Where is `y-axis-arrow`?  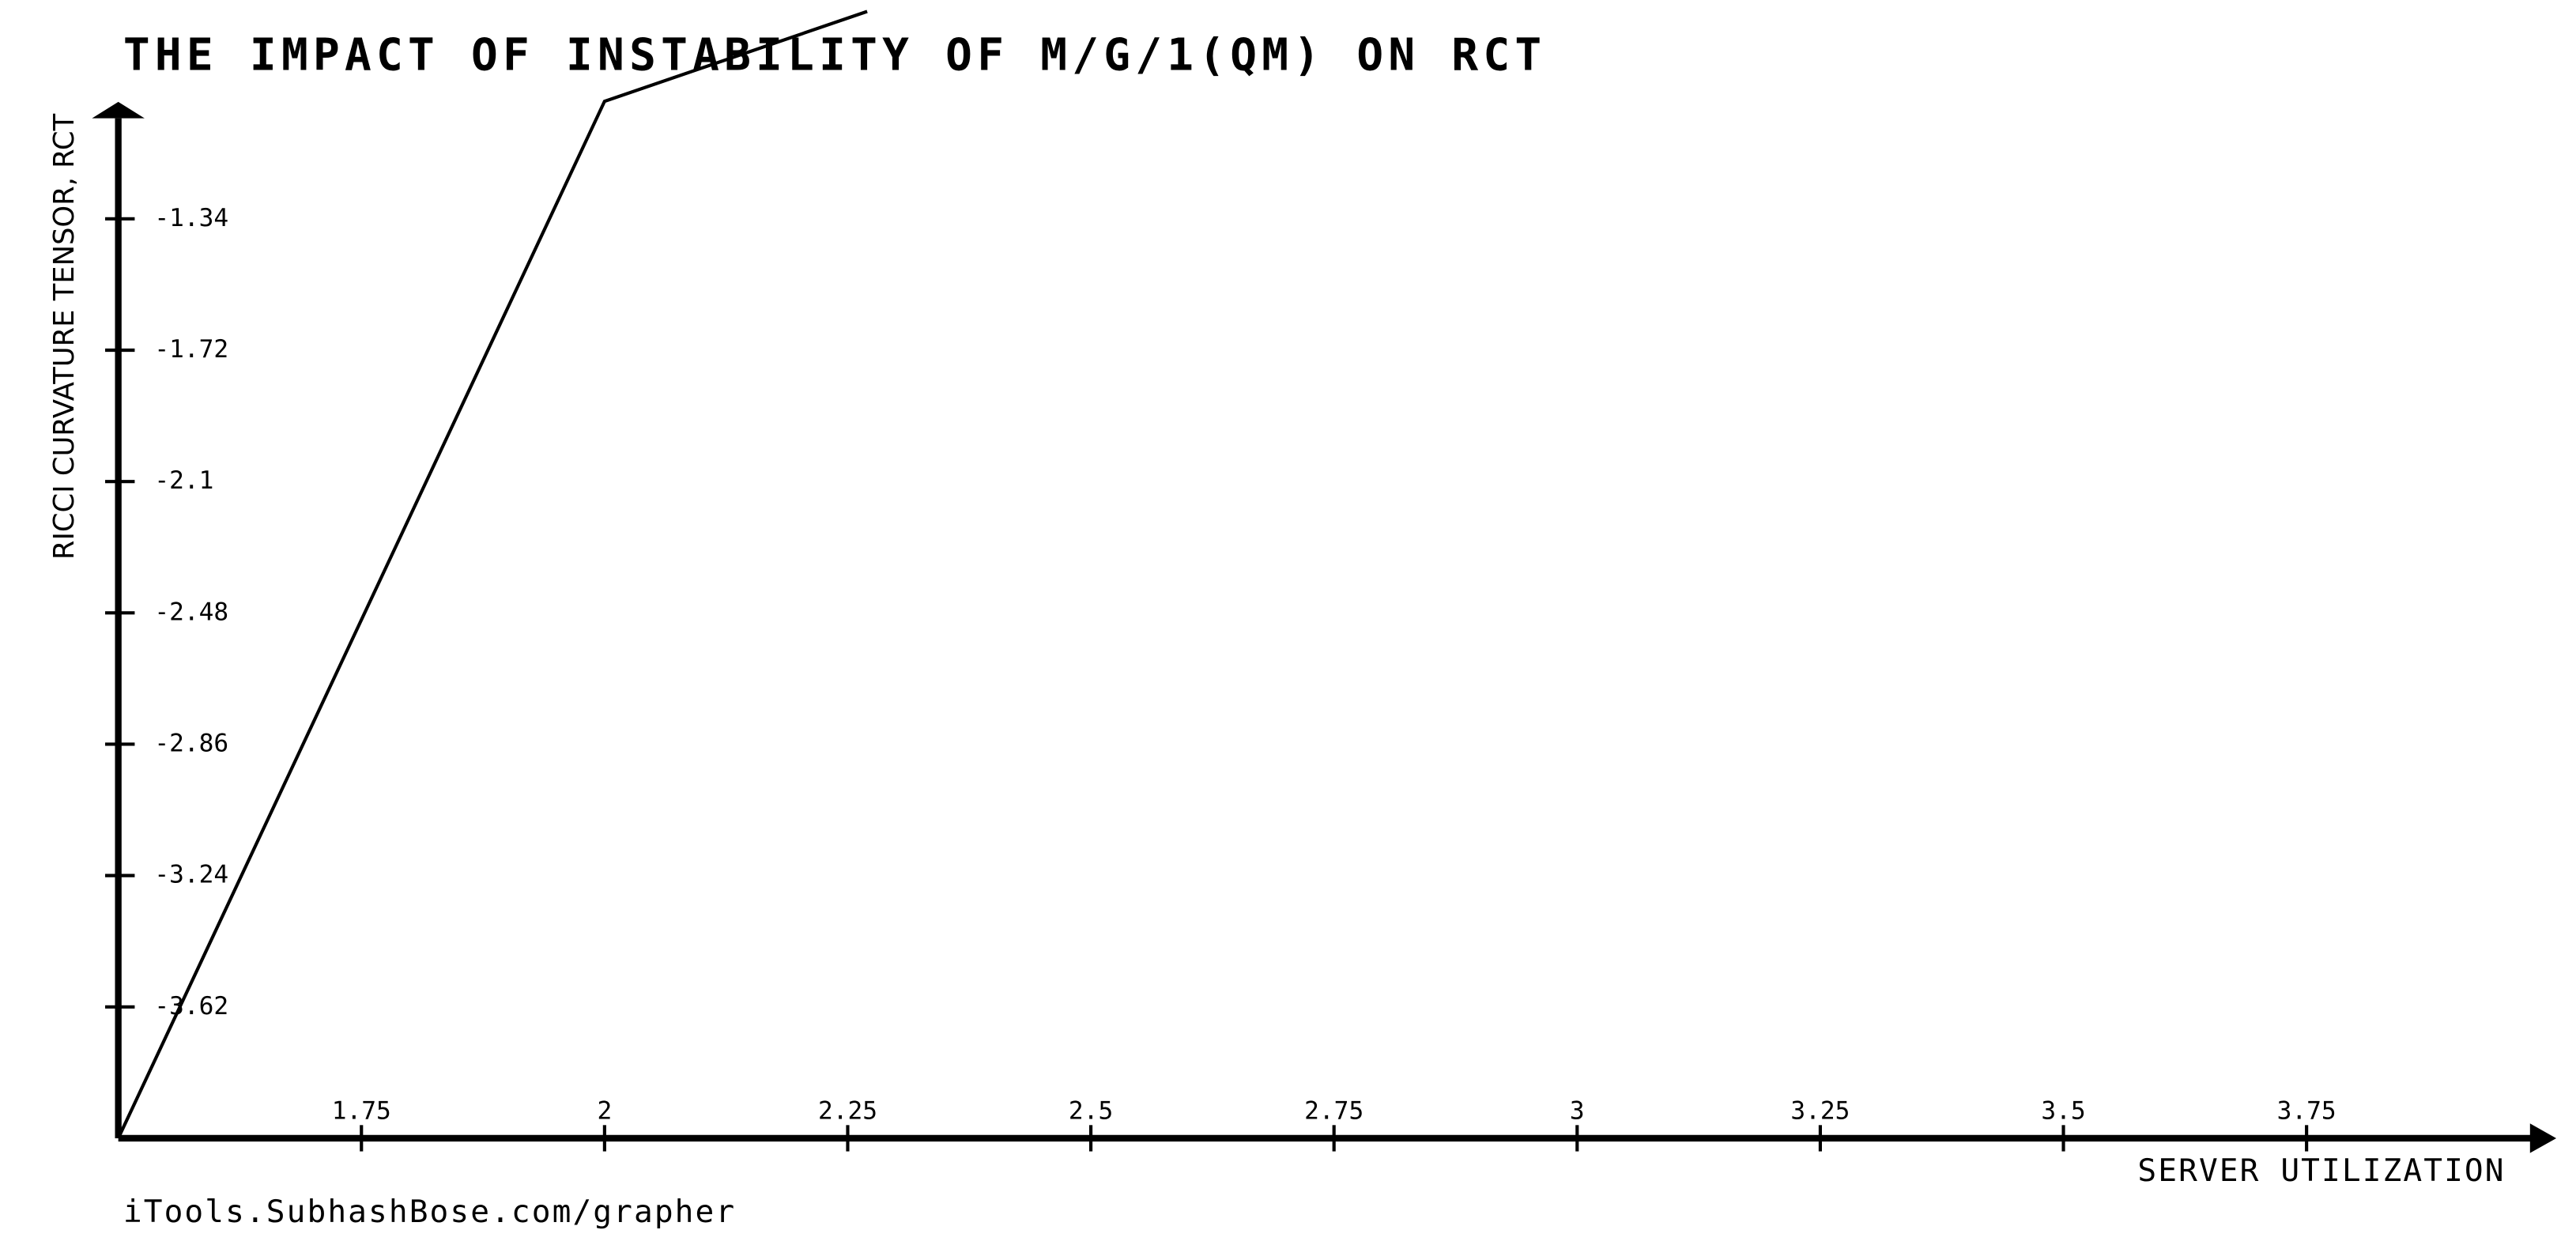 y-axis-arrow is located at coordinates (118, 110).